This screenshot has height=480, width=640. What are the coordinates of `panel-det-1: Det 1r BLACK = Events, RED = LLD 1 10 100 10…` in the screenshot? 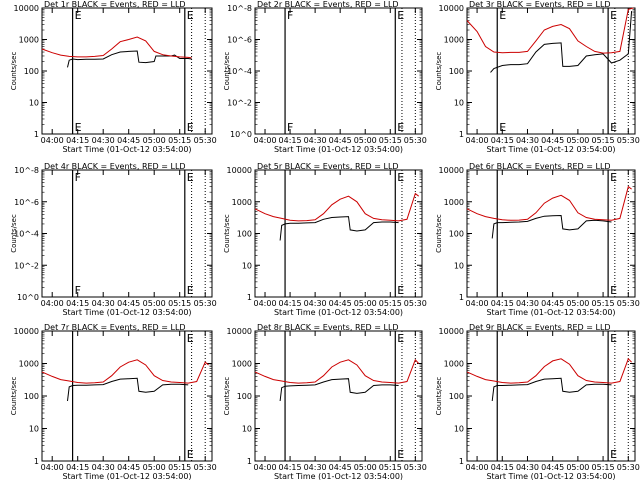 It's located at (113, 77).